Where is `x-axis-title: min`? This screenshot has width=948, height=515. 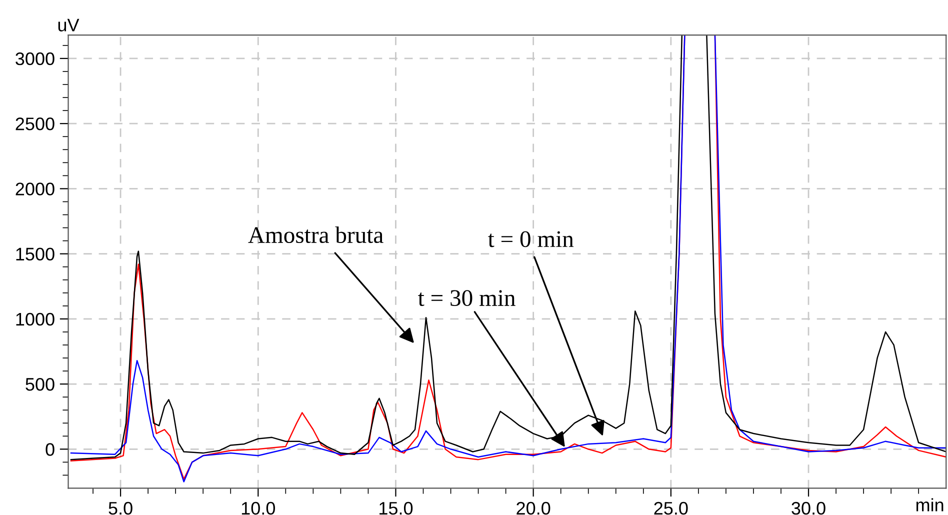
x-axis-title: min is located at coordinates (930, 505).